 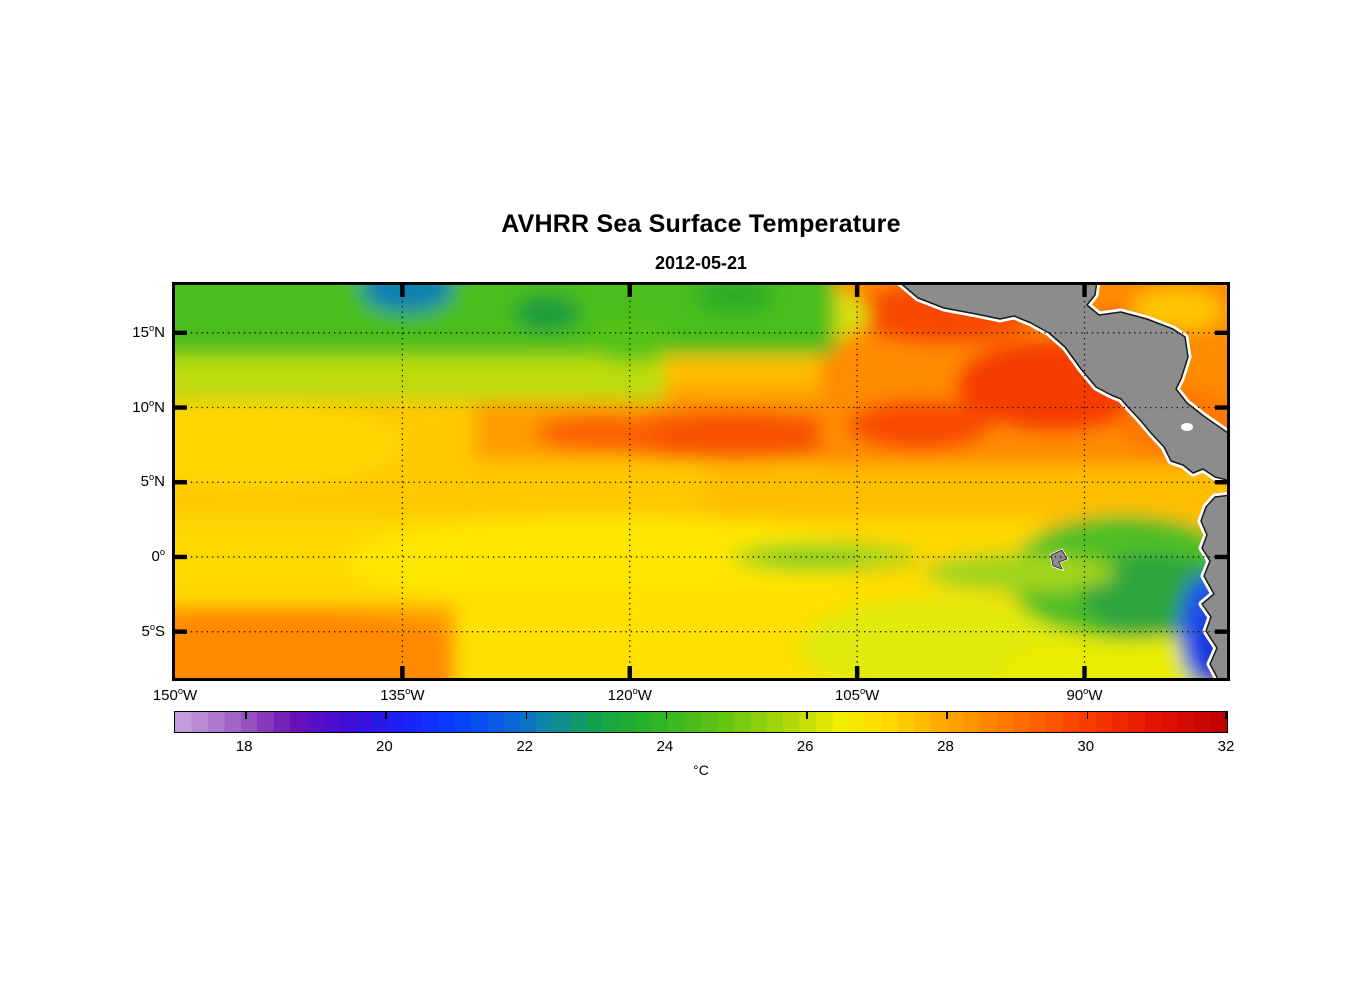 I want to click on x-axis-tick-label: 120oW, so click(x=629, y=695).